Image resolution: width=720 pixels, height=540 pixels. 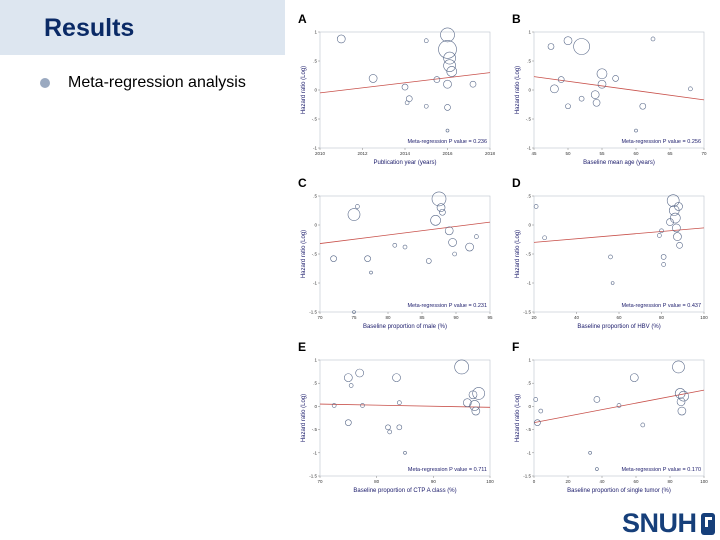 I want to click on x-tick-label: 100, so click(x=704, y=481).